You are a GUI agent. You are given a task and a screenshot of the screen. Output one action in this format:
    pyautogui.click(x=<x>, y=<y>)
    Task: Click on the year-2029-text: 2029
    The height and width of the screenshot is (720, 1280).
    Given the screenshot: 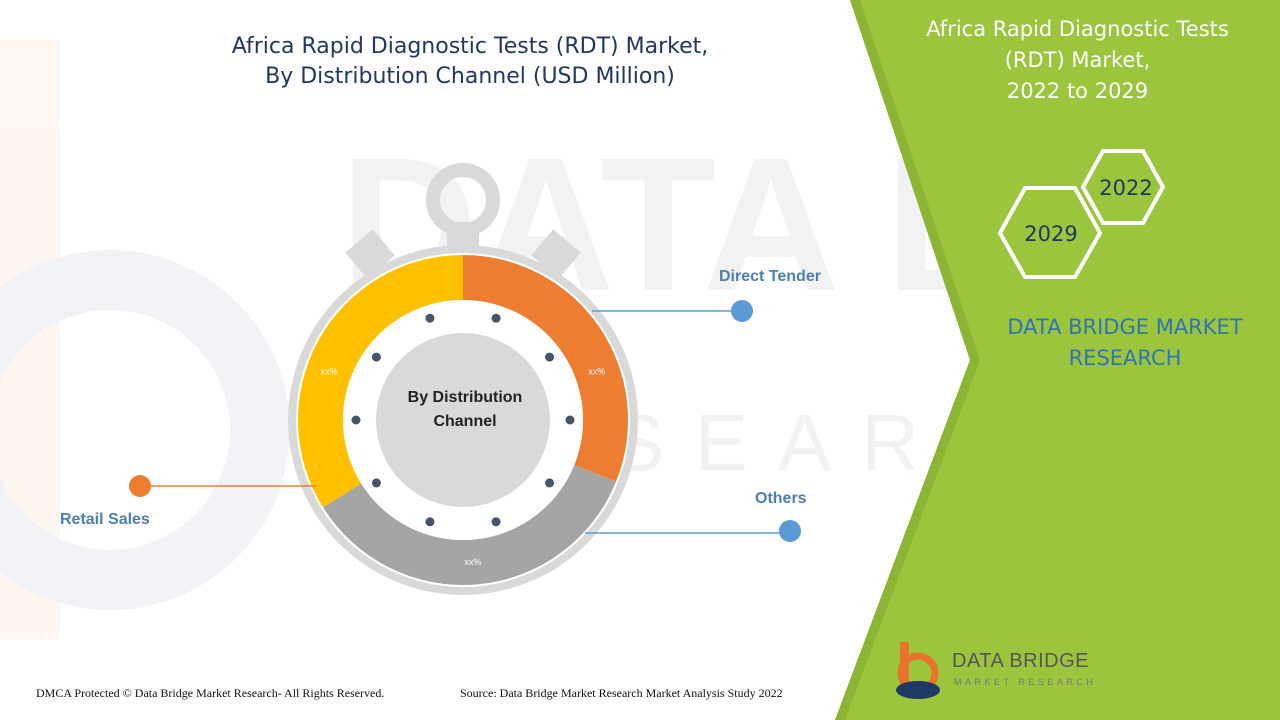 What is the action you would take?
    pyautogui.click(x=1050, y=234)
    